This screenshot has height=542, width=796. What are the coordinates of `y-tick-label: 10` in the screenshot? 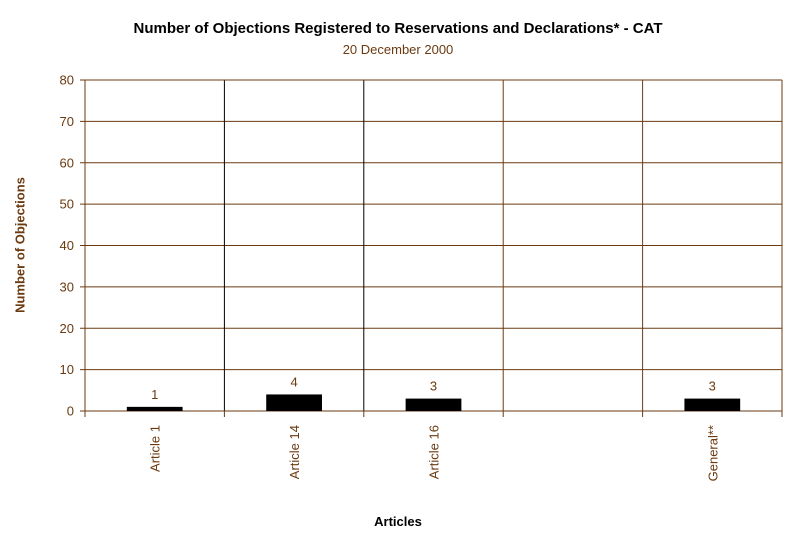 It's located at (67, 369).